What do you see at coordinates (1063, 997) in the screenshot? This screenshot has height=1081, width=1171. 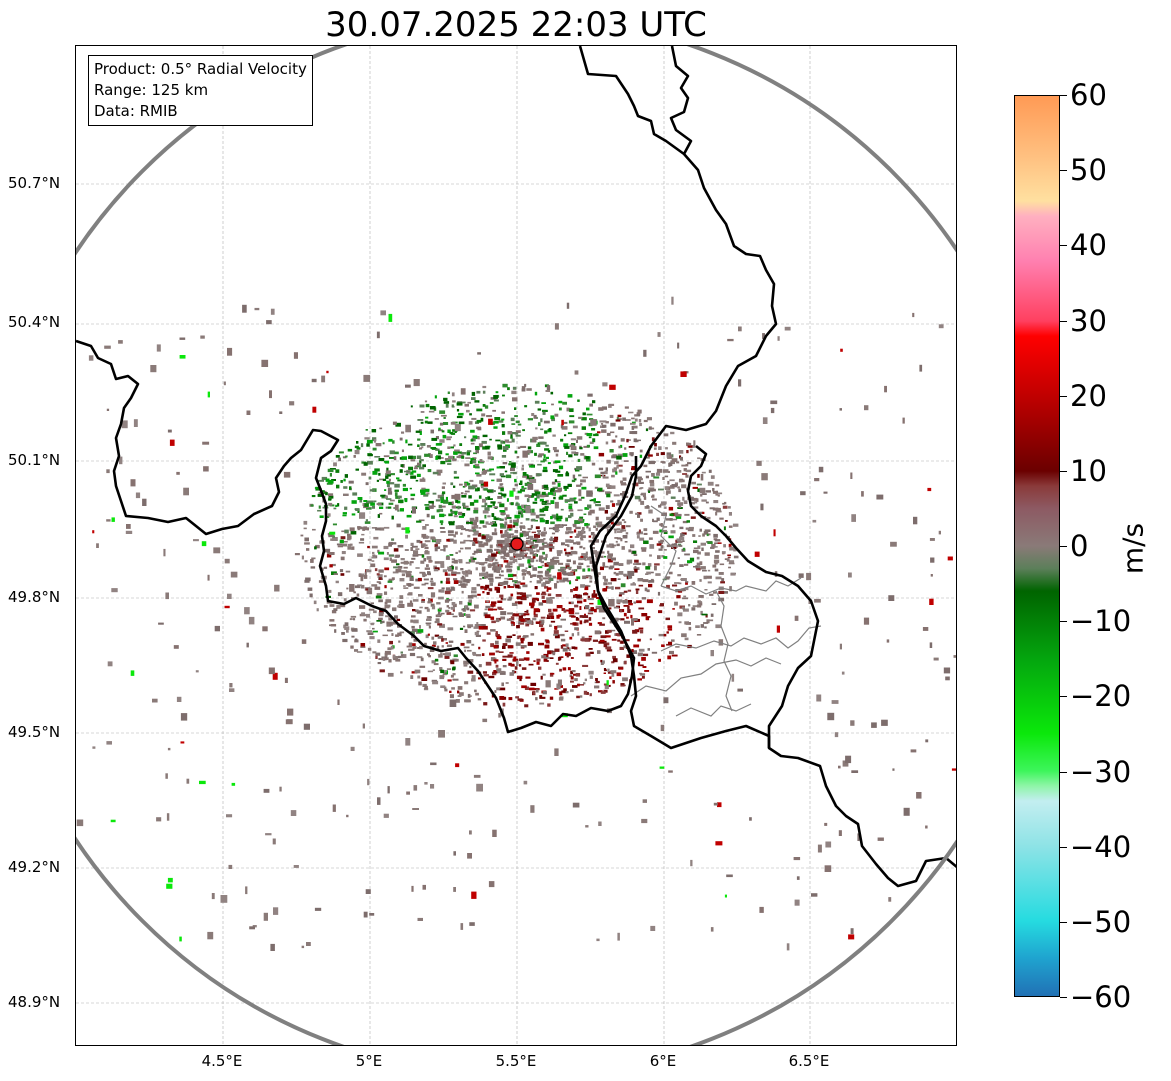 I see `colorbar-tick` at bounding box center [1063, 997].